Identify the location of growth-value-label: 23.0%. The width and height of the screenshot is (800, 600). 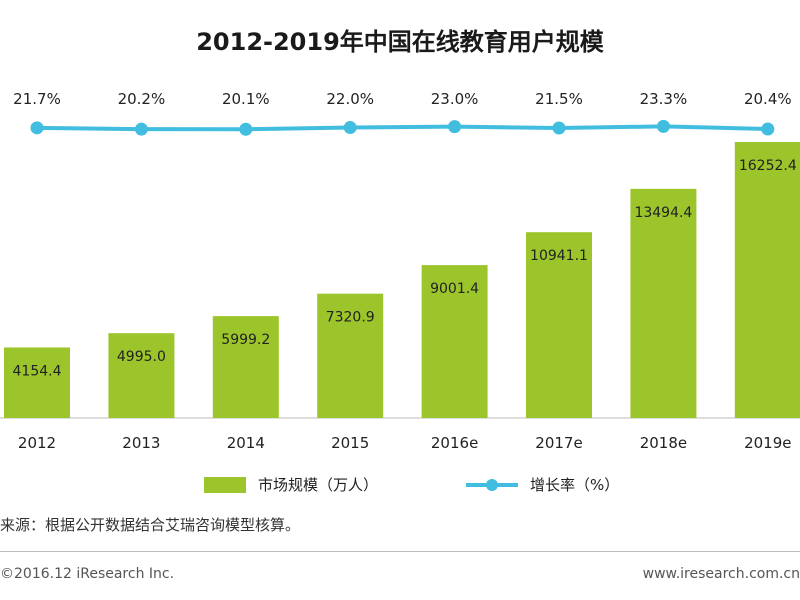
(455, 99).